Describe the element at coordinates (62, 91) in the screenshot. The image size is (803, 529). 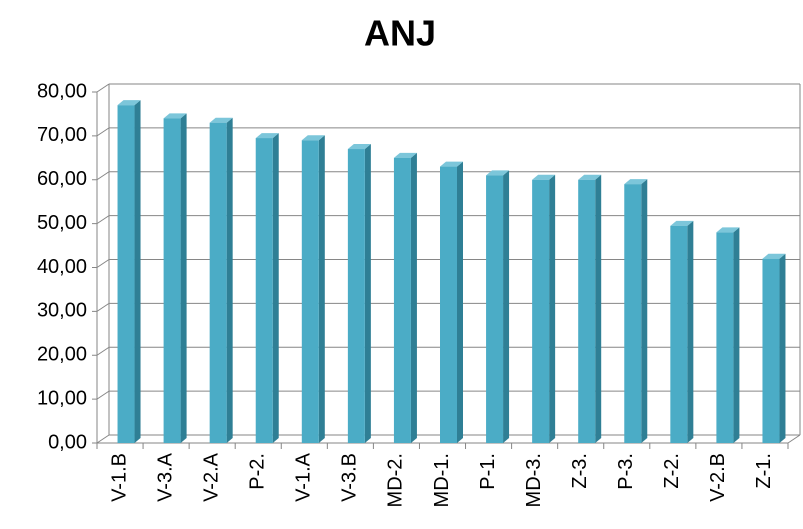
I see `y-tick-label: 80,00` at that location.